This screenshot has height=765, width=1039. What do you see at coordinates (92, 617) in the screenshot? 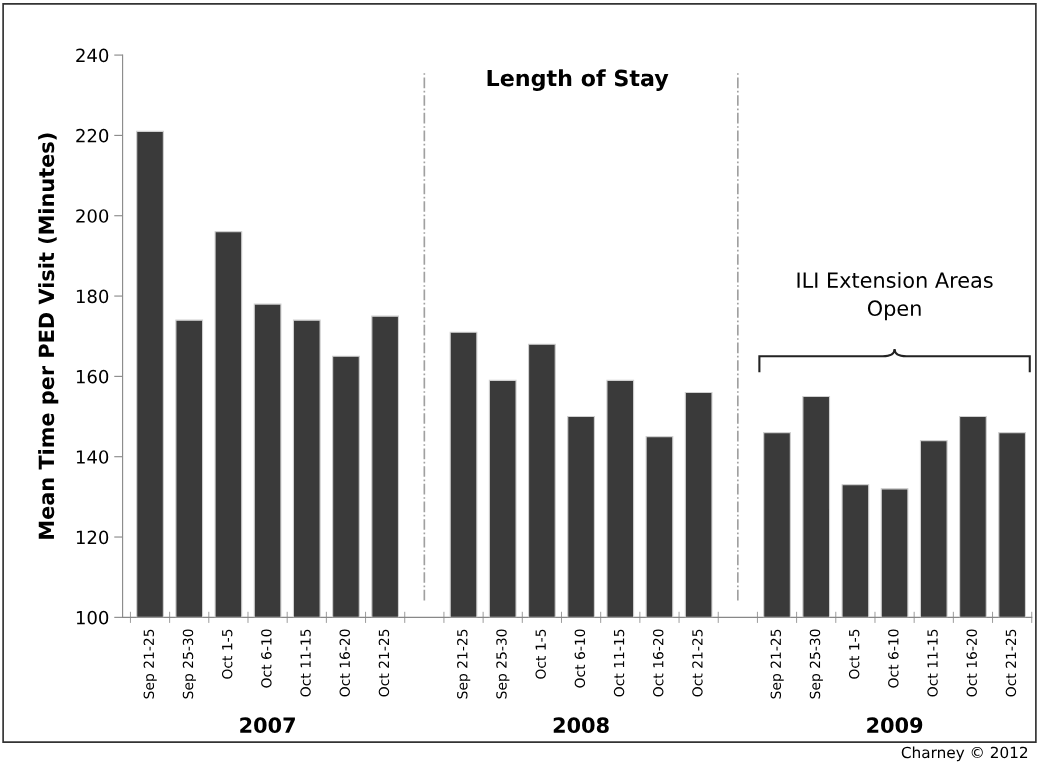
I see `y-tick-label: 100` at bounding box center [92, 617].